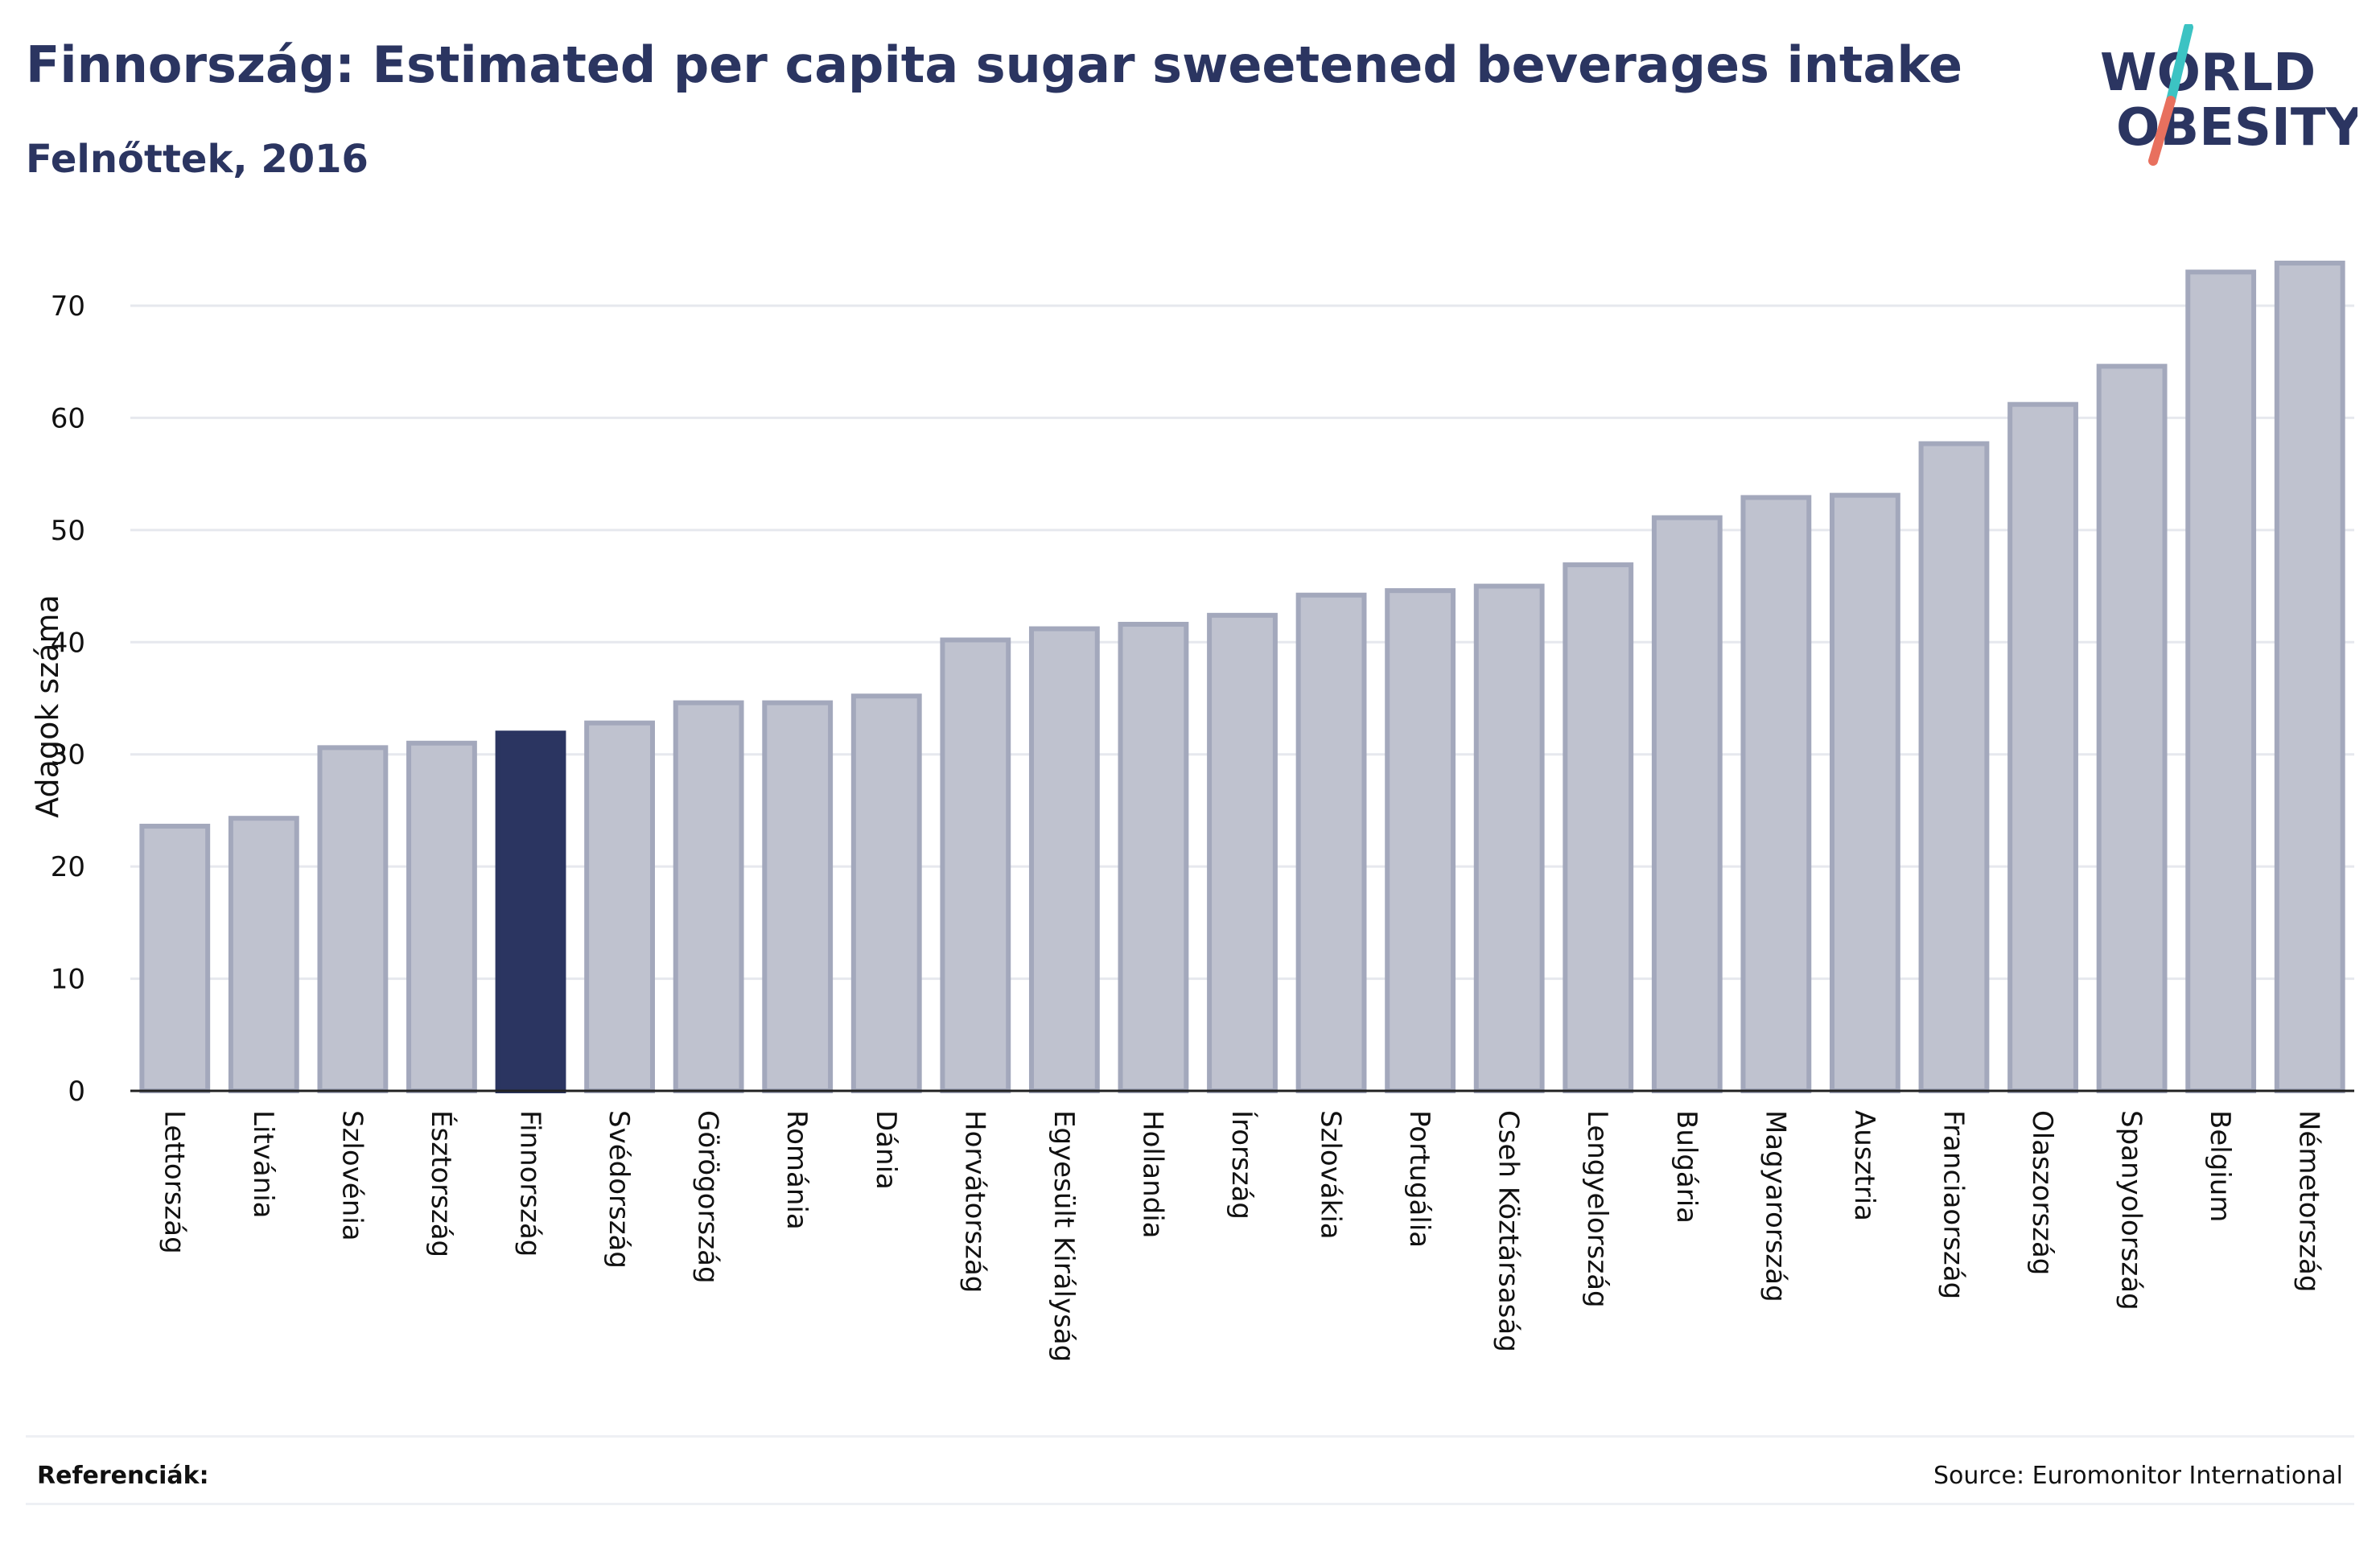 The height and width of the screenshot is (1547, 2380). I want to click on x-tick-label: Szlovénia, so click(352, 1175).